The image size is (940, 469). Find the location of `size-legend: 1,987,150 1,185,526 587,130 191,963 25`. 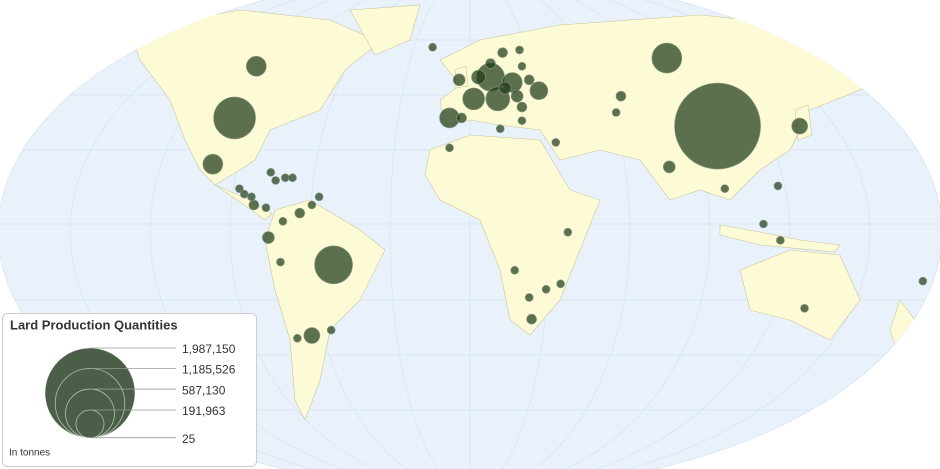

size-legend: 1,987,150 1,185,526 587,130 191,963 25 is located at coordinates (140, 394).